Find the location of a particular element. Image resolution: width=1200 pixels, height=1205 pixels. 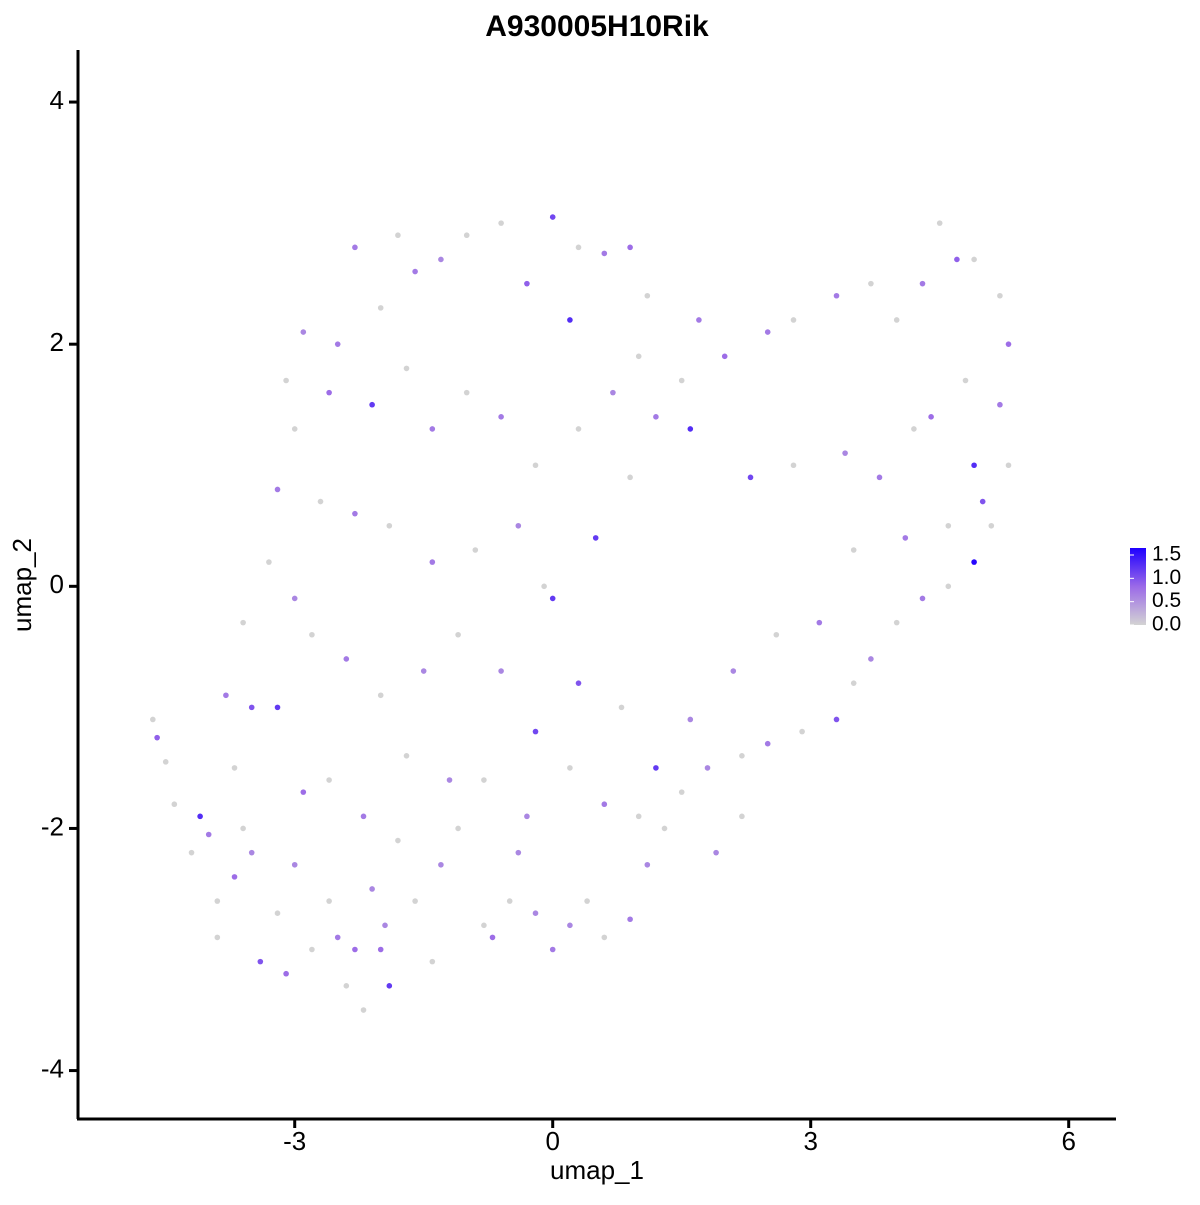

y-tick-label: 0 is located at coordinates (57, 584).